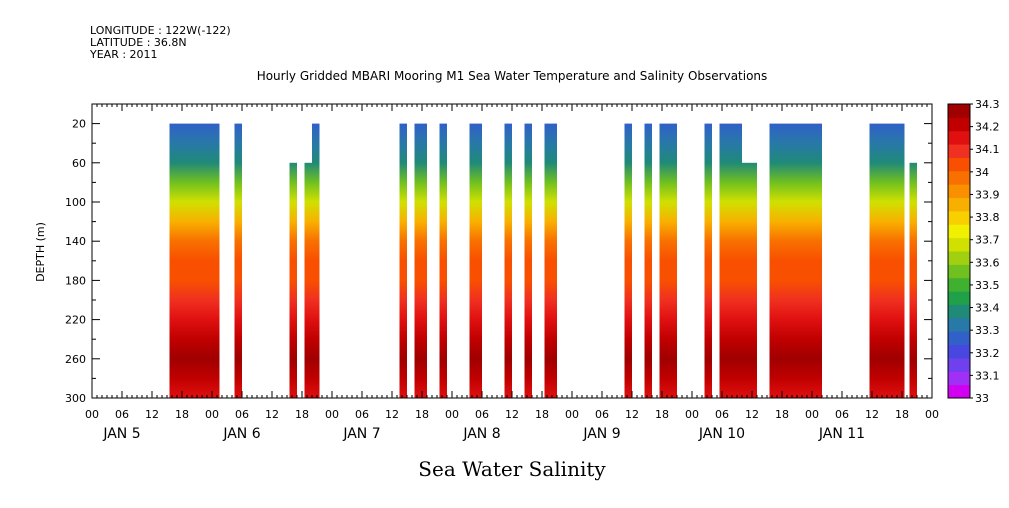 The image size is (1009, 508). What do you see at coordinates (987, 375) in the screenshot?
I see `colorbar-label: 33.1` at bounding box center [987, 375].